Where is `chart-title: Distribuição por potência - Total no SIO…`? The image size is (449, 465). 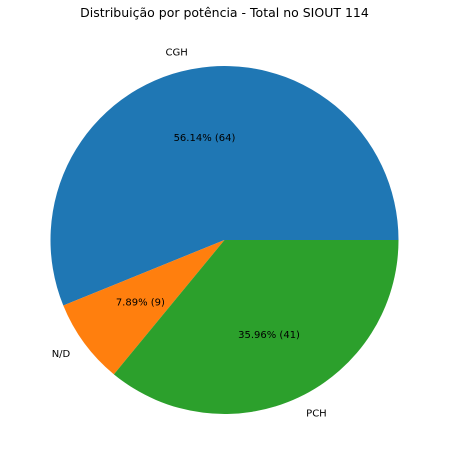
chart-title: Distribuição por potência - Total no SIO… is located at coordinates (224, 12).